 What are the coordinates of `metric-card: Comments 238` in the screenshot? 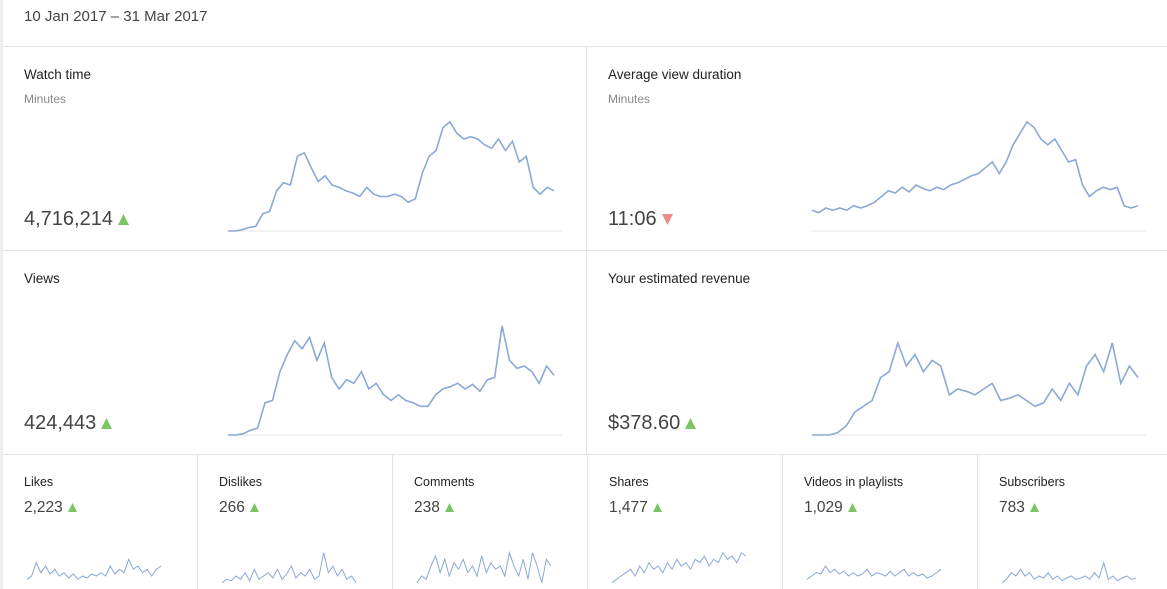 It's located at (490, 521).